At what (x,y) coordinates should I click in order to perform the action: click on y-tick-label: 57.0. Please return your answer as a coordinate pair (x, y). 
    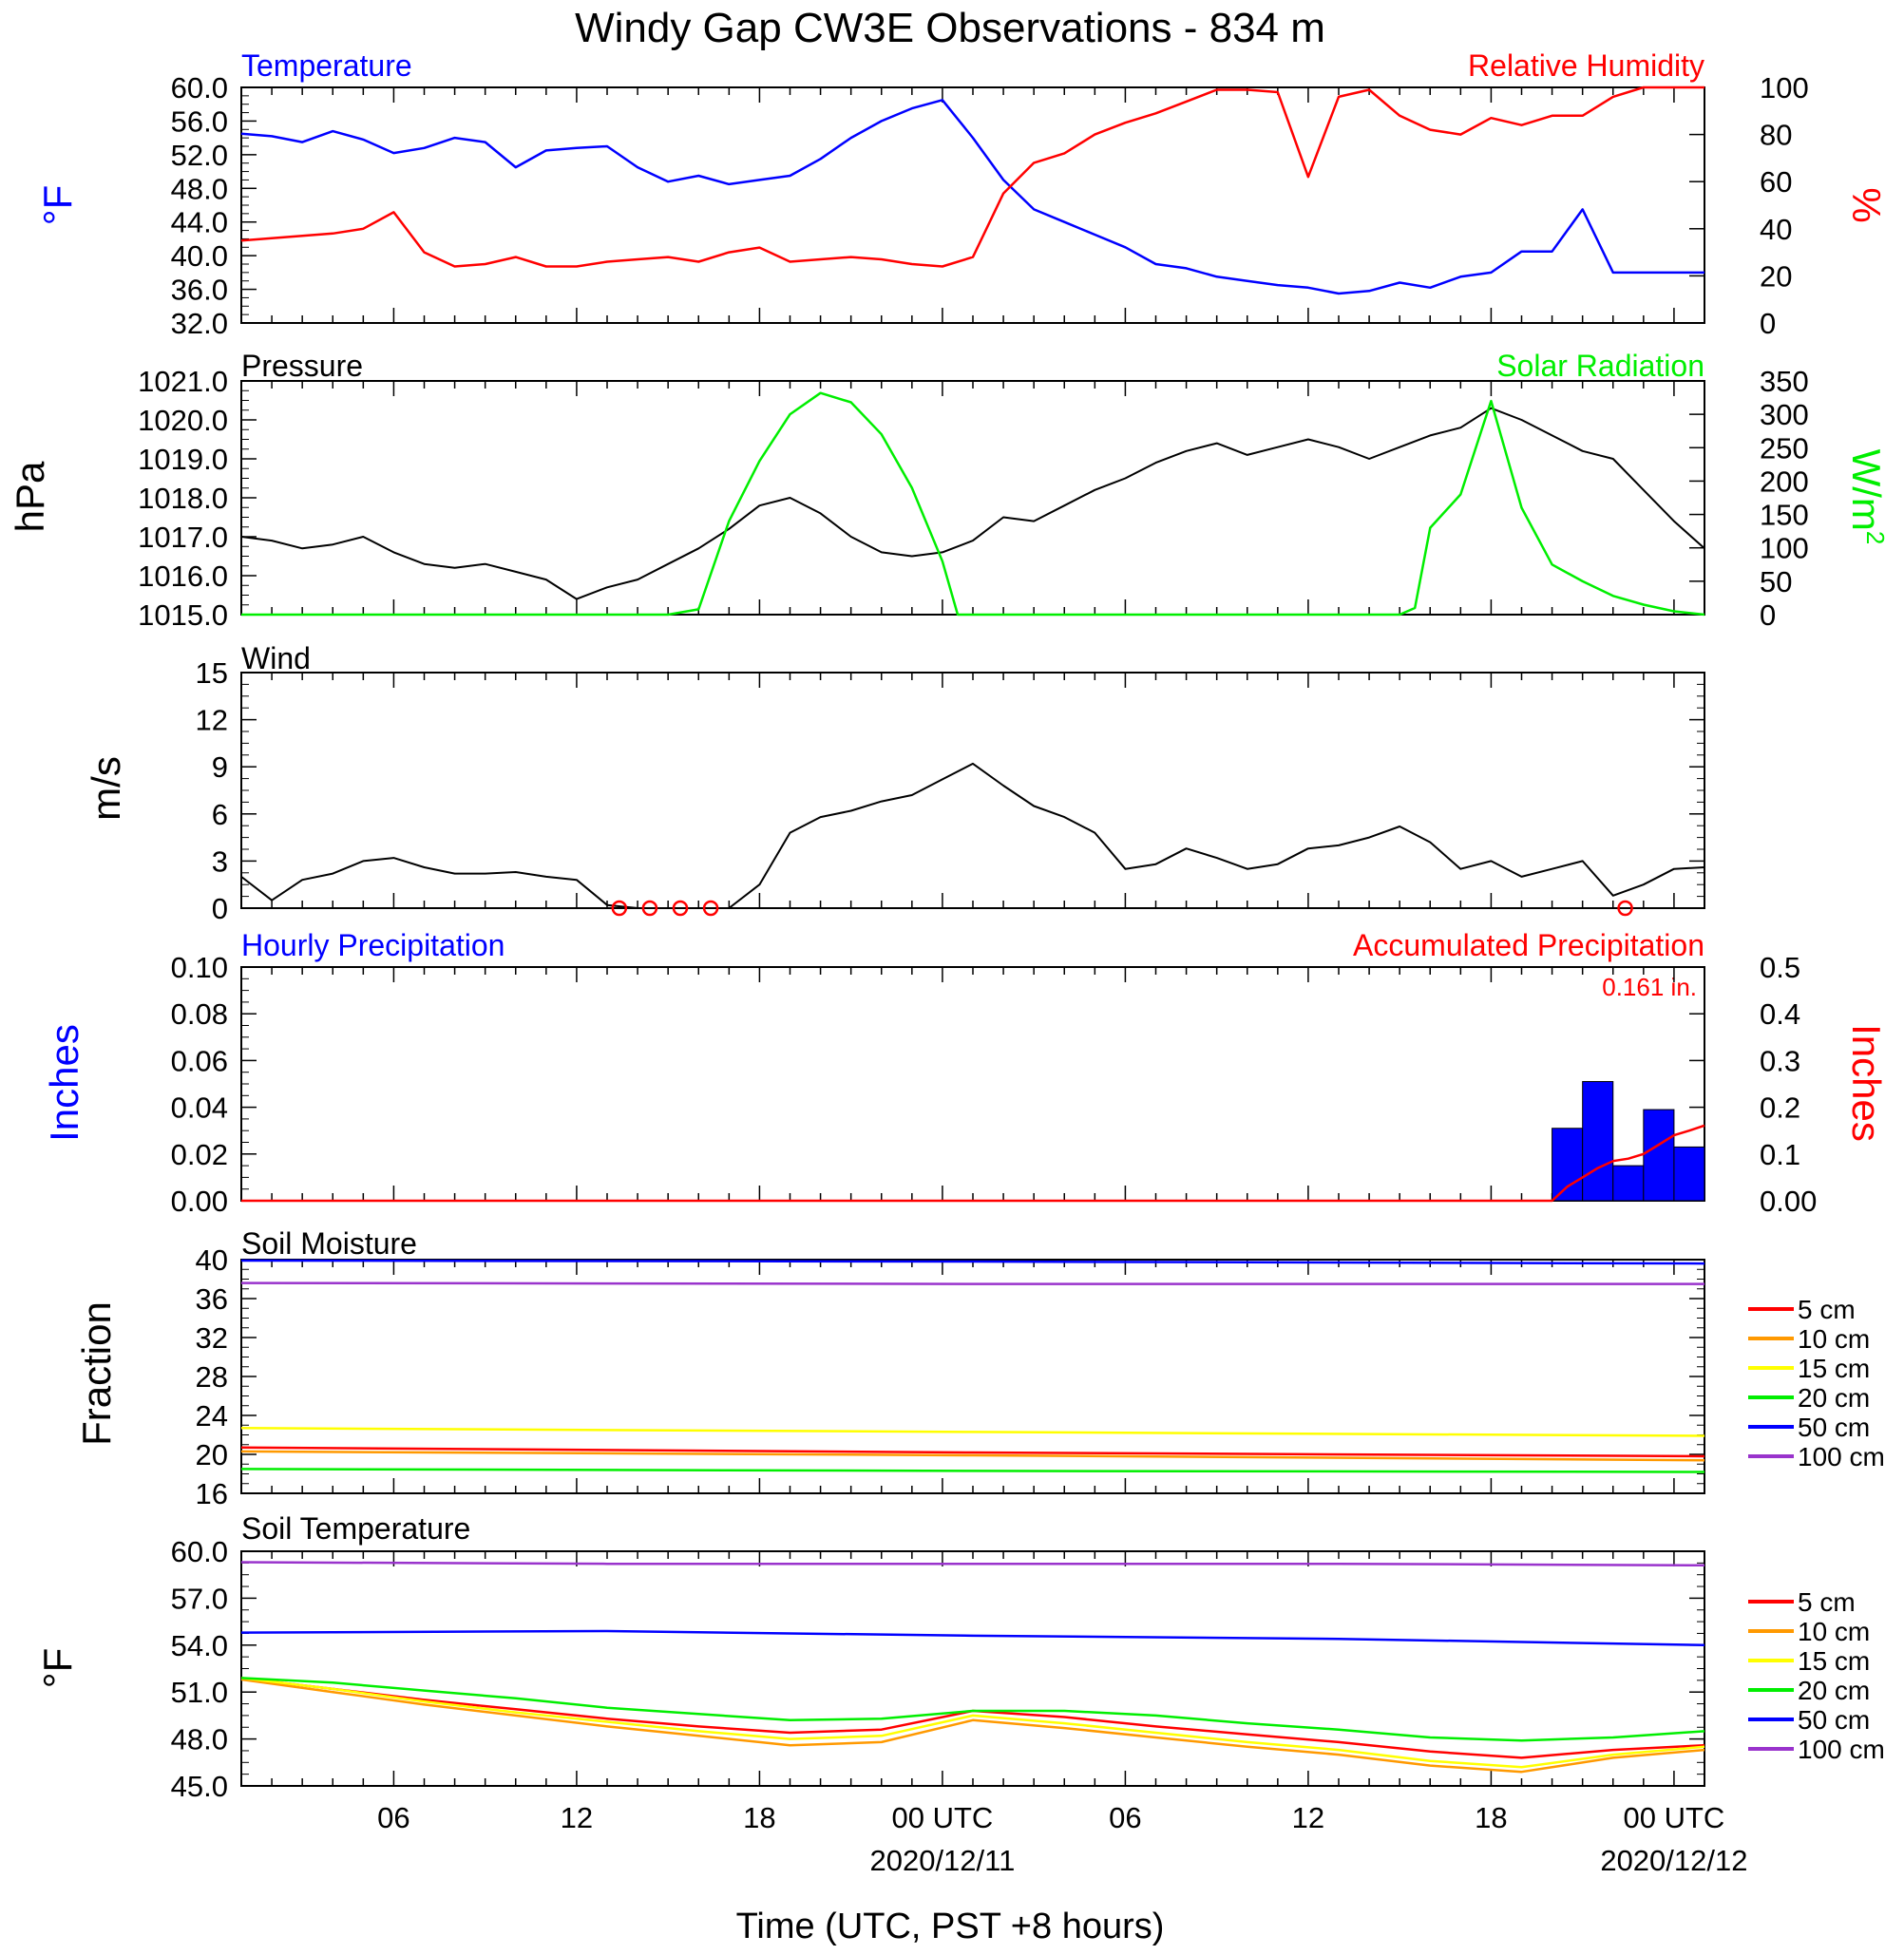
    Looking at the image, I should click on (200, 1598).